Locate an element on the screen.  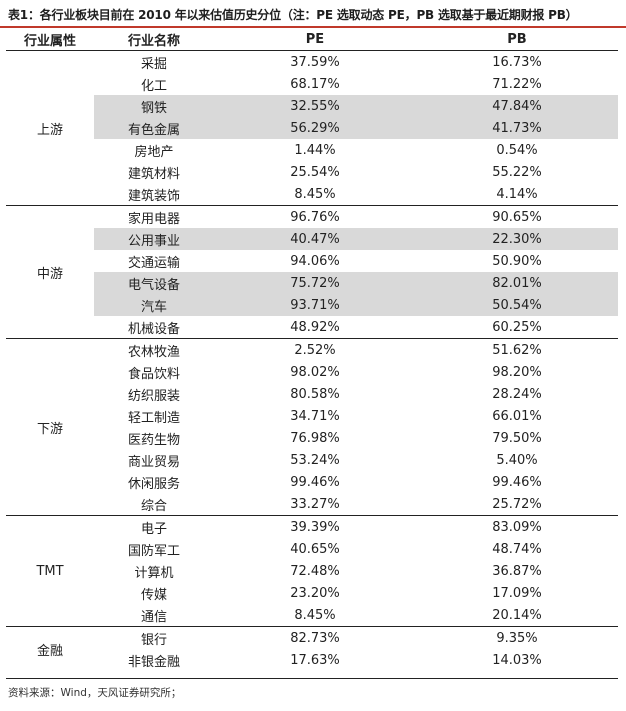
pe-cell: 82.73% is located at coordinates (315, 637).